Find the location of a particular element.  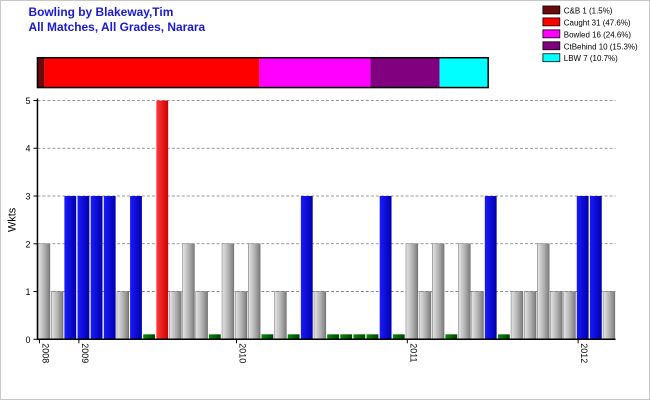

dismissal-breakdown-bar is located at coordinates (262, 72).